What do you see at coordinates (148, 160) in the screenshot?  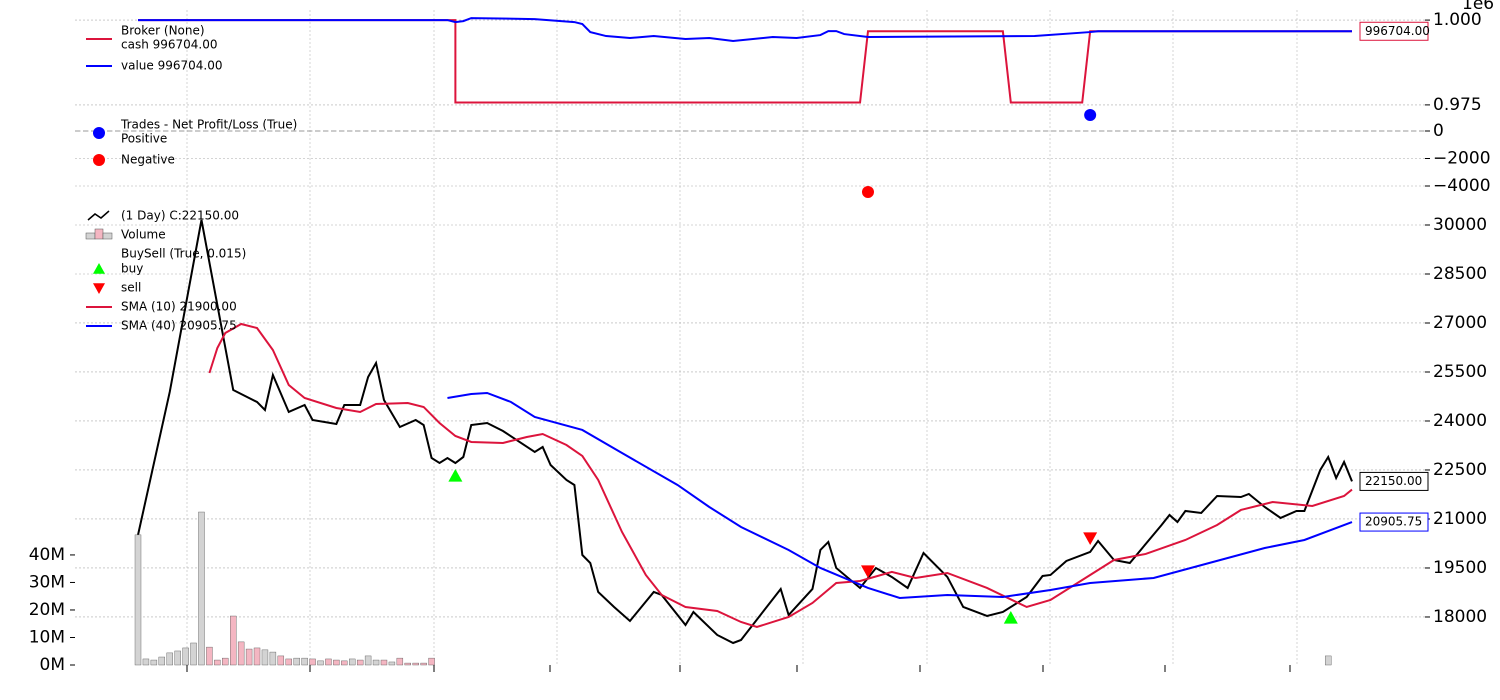 I see `legend-label: Negative` at bounding box center [148, 160].